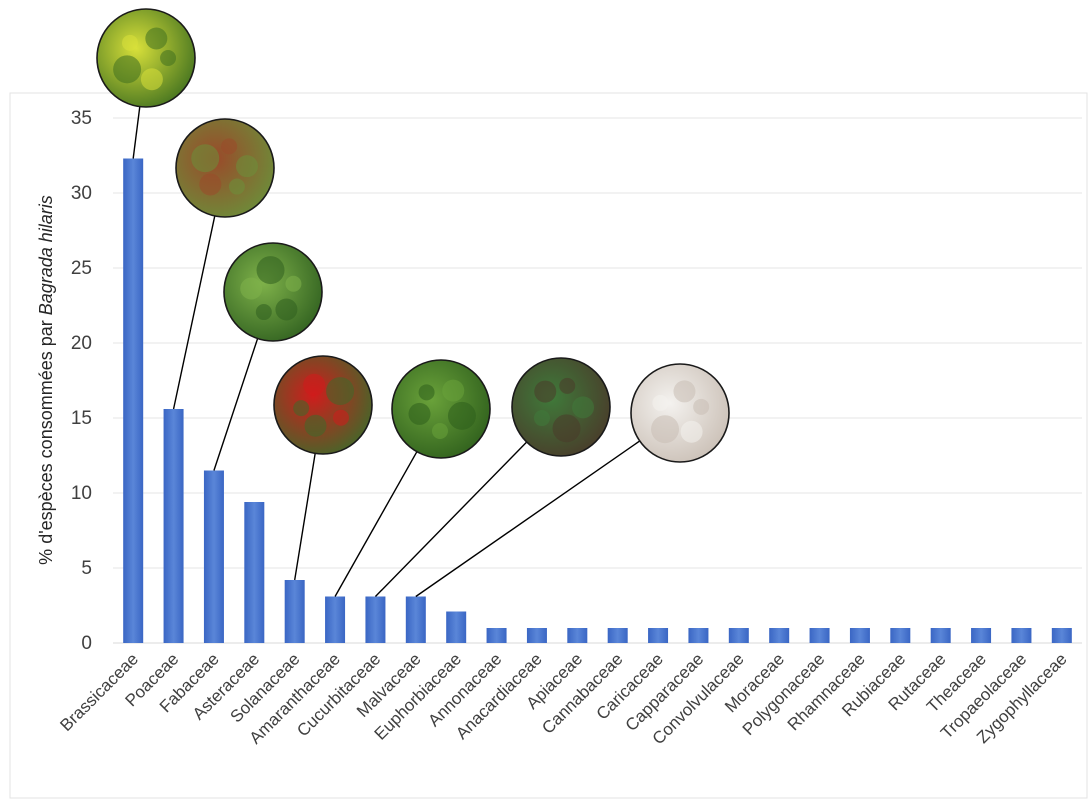 This screenshot has width=1091, height=802. I want to click on bar-fabaceae, so click(213, 556).